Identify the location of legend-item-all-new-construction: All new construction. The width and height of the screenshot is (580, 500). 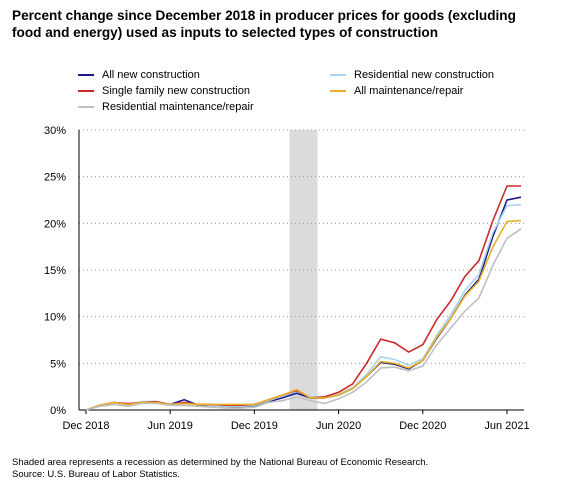
(139, 75).